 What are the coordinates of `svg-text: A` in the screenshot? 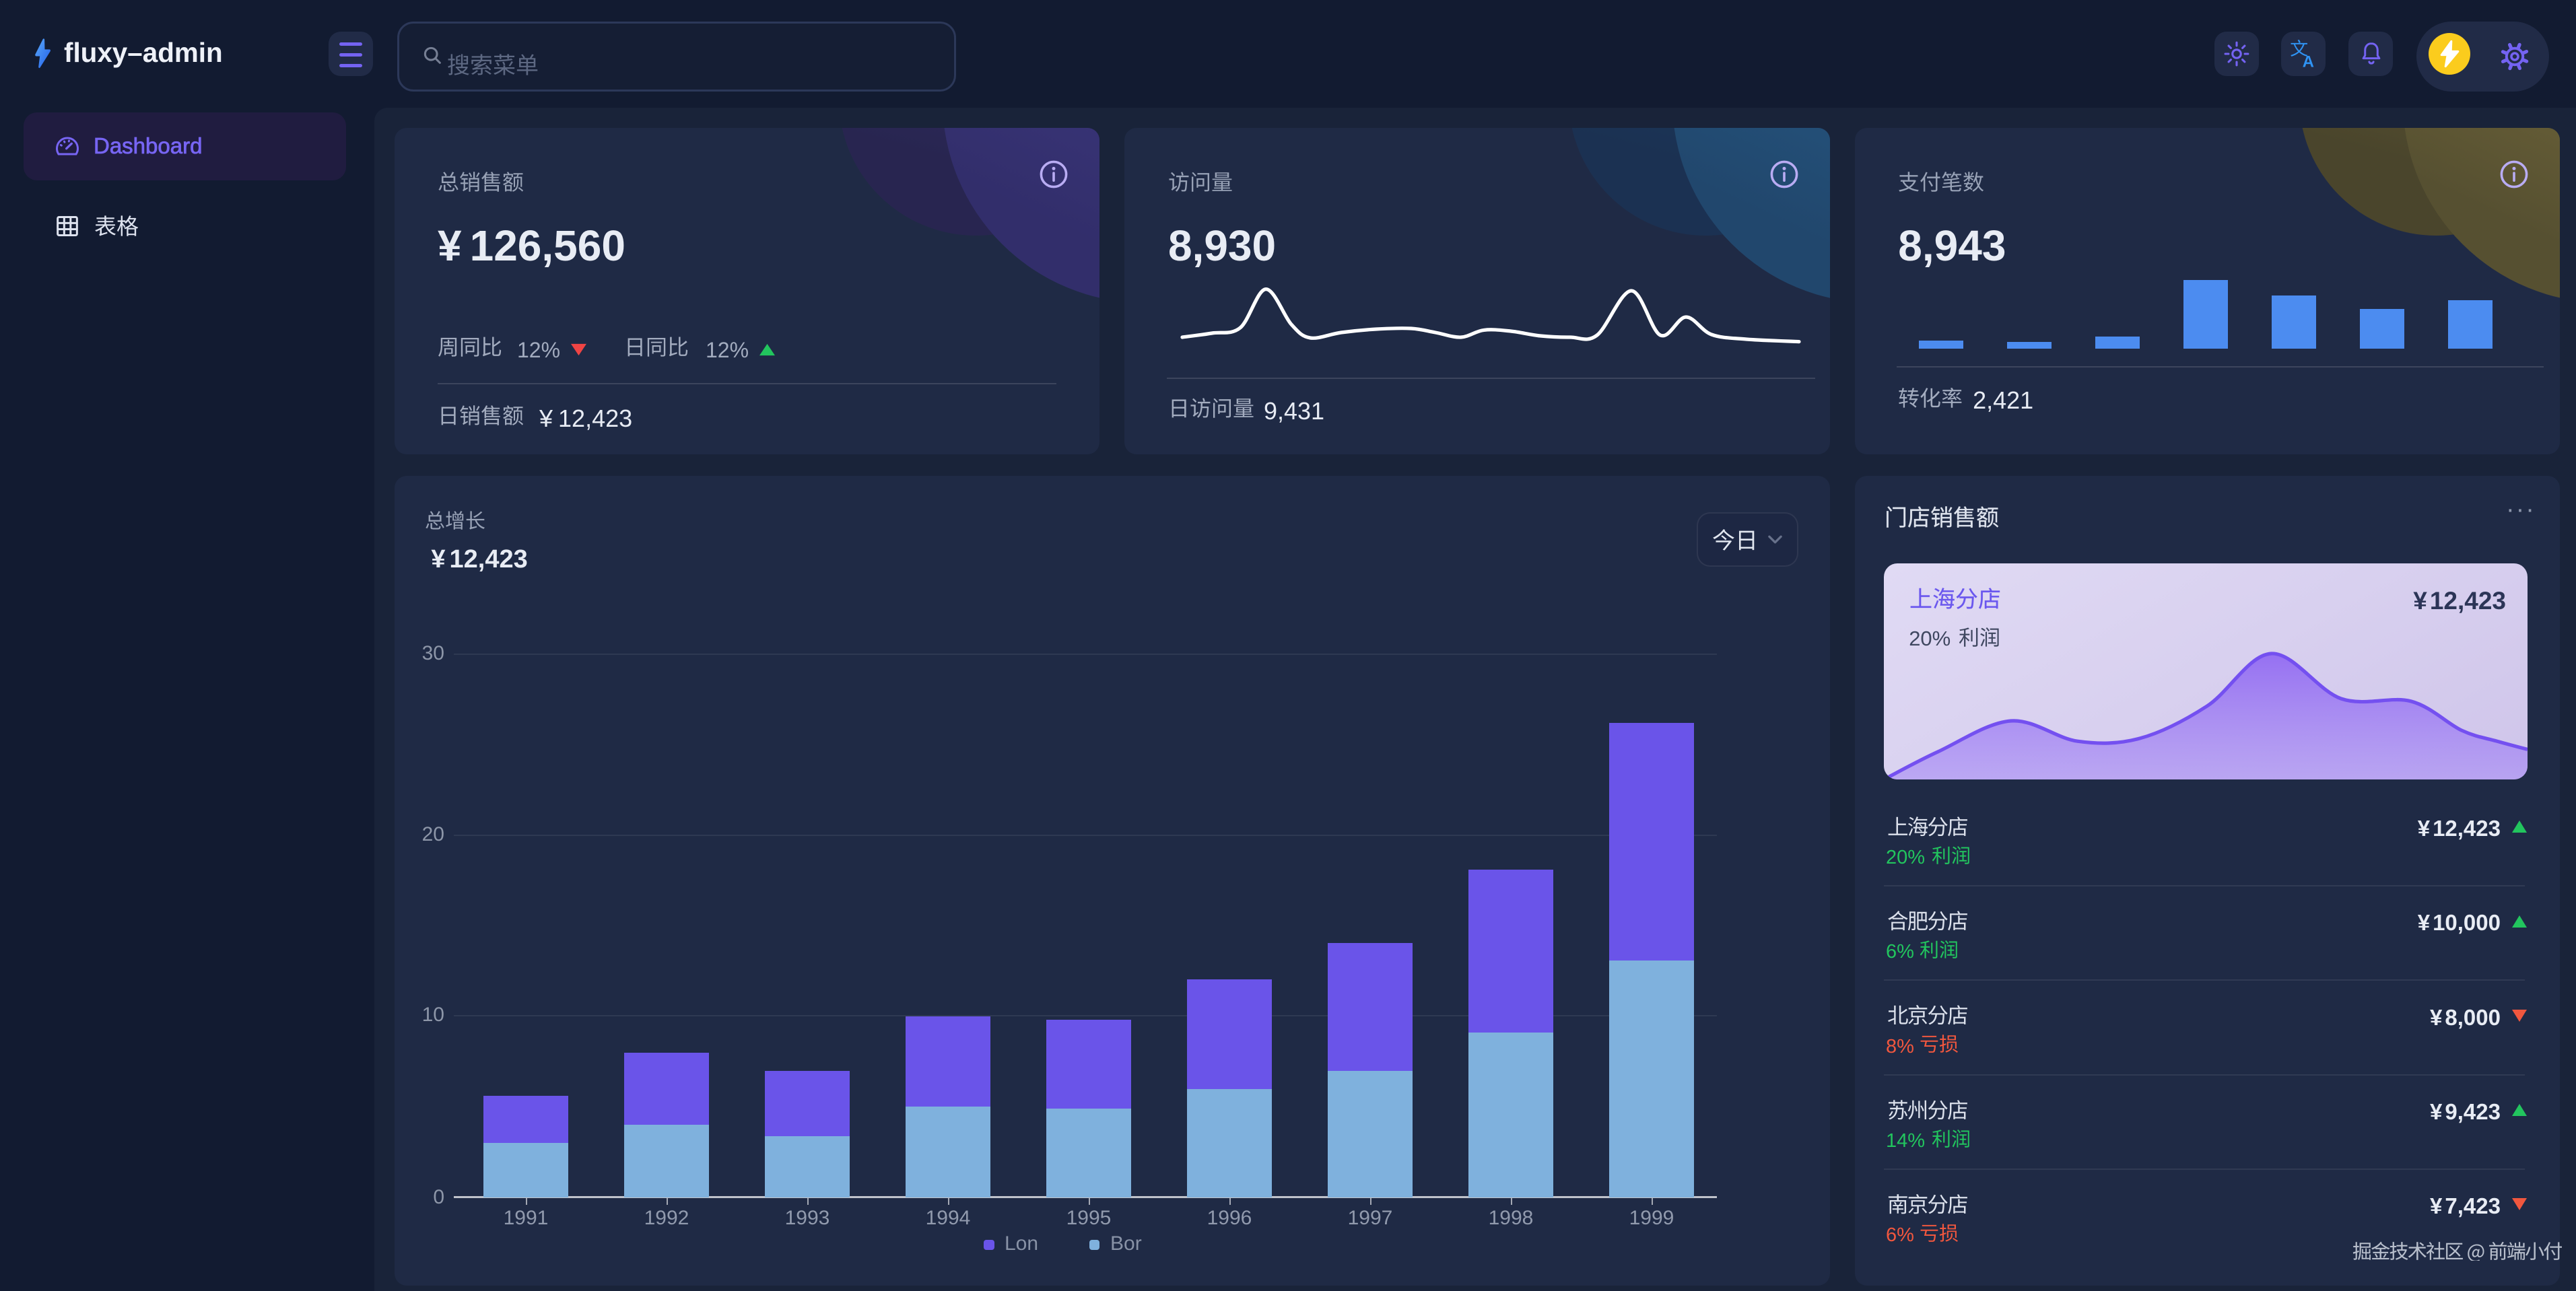 It's located at (2308, 62).